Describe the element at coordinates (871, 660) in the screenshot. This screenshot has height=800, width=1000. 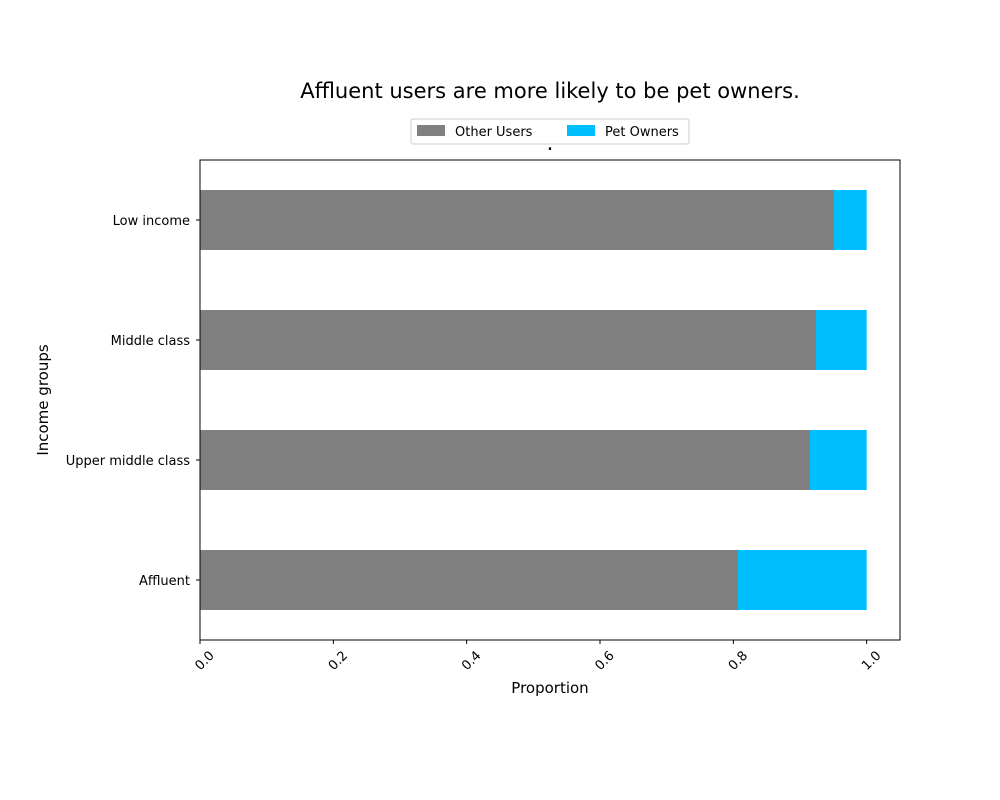
I see `x-tick-label: 1.0` at that location.